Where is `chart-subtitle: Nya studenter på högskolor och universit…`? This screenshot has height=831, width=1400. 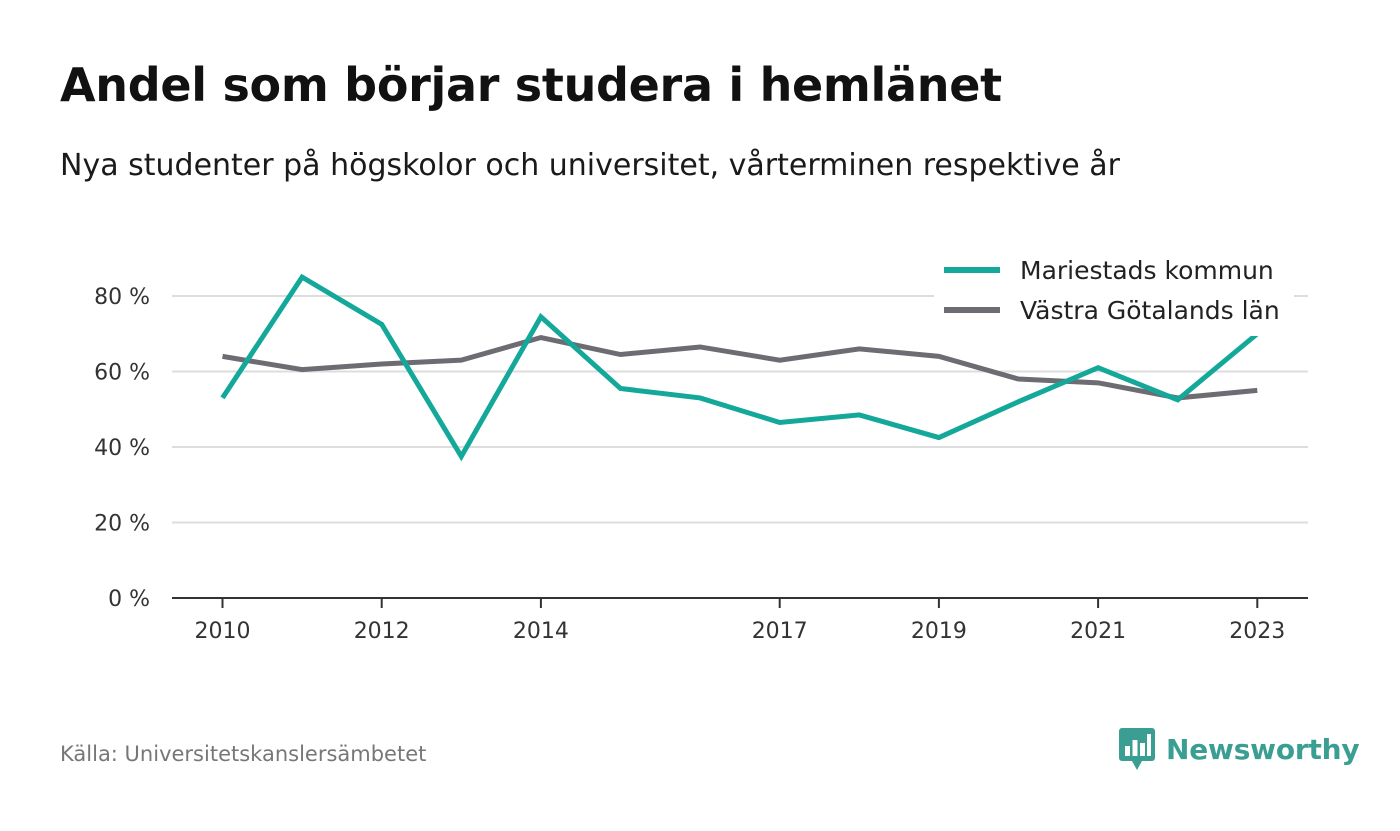 chart-subtitle: Nya studenter på högskolor och universit… is located at coordinates (590, 165).